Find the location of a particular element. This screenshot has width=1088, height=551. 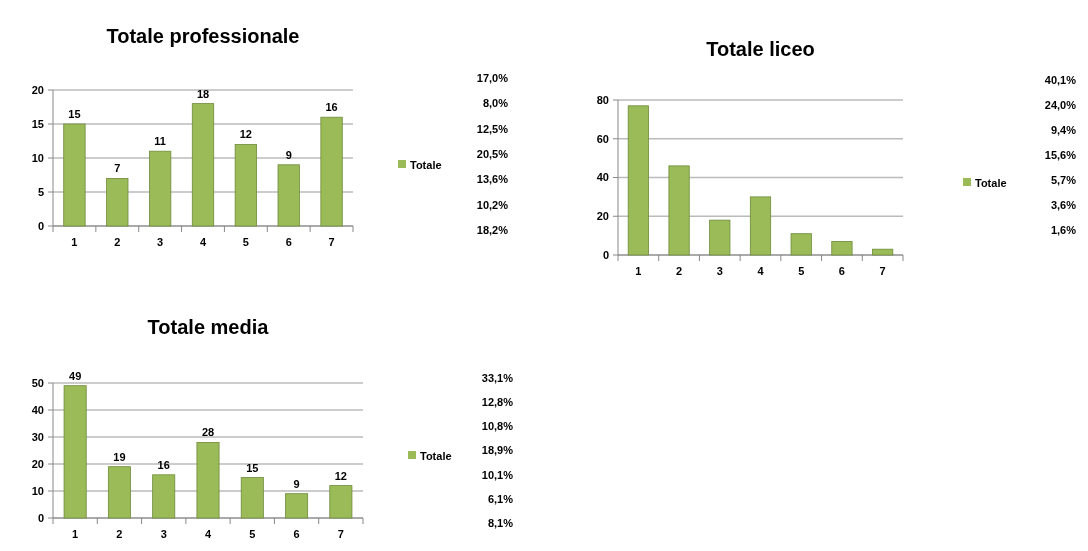

text: 1,6% is located at coordinates (1063, 229).